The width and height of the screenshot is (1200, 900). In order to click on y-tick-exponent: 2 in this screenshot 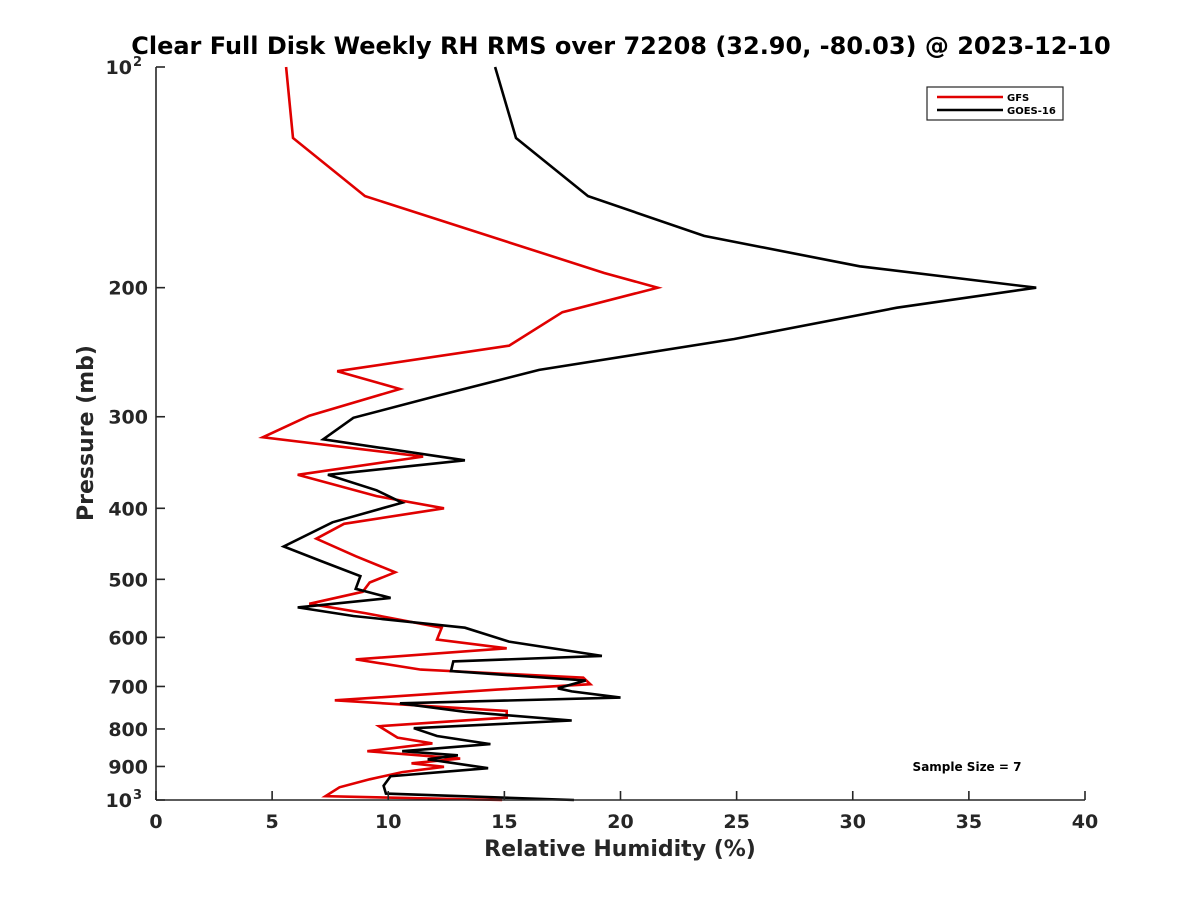, I will do `click(137, 62)`.